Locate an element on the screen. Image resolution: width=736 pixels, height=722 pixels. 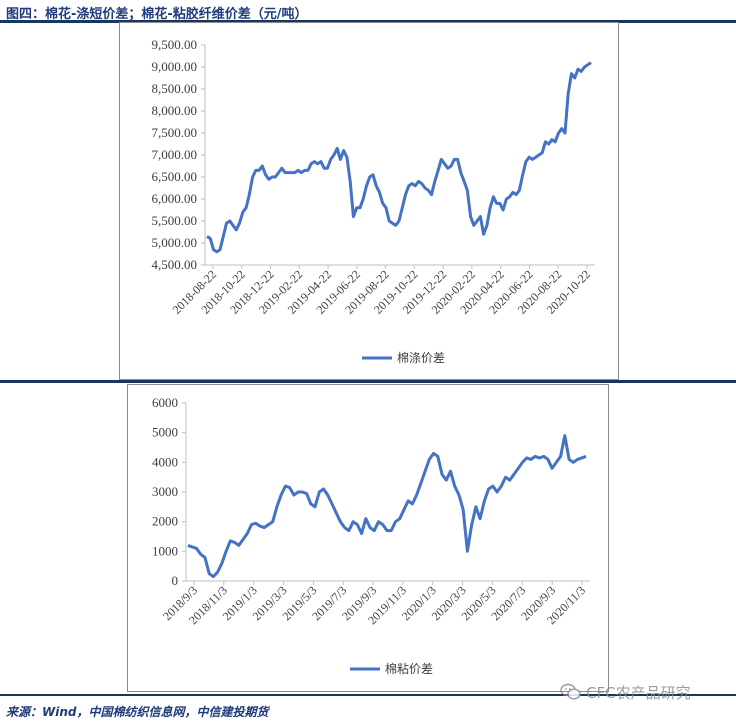
figure-title: 图四：棉花-涤短价差；棉花-粘胶纤维价差（元/吨） is located at coordinates (157, 14).